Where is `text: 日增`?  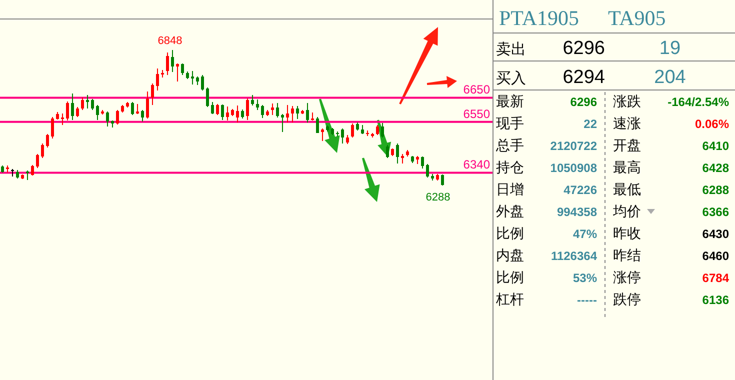 text: 日增 is located at coordinates (510, 189).